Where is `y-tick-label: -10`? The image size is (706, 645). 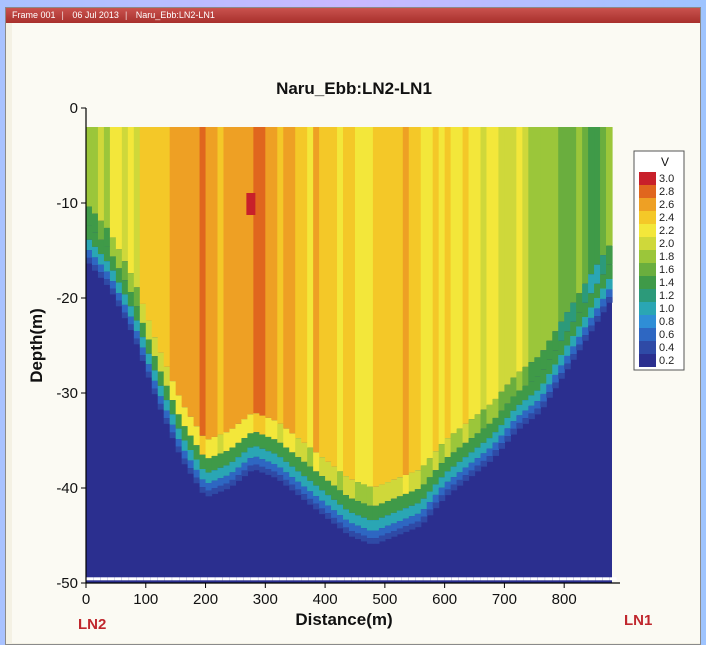
y-tick-label: -10 is located at coordinates (67, 203).